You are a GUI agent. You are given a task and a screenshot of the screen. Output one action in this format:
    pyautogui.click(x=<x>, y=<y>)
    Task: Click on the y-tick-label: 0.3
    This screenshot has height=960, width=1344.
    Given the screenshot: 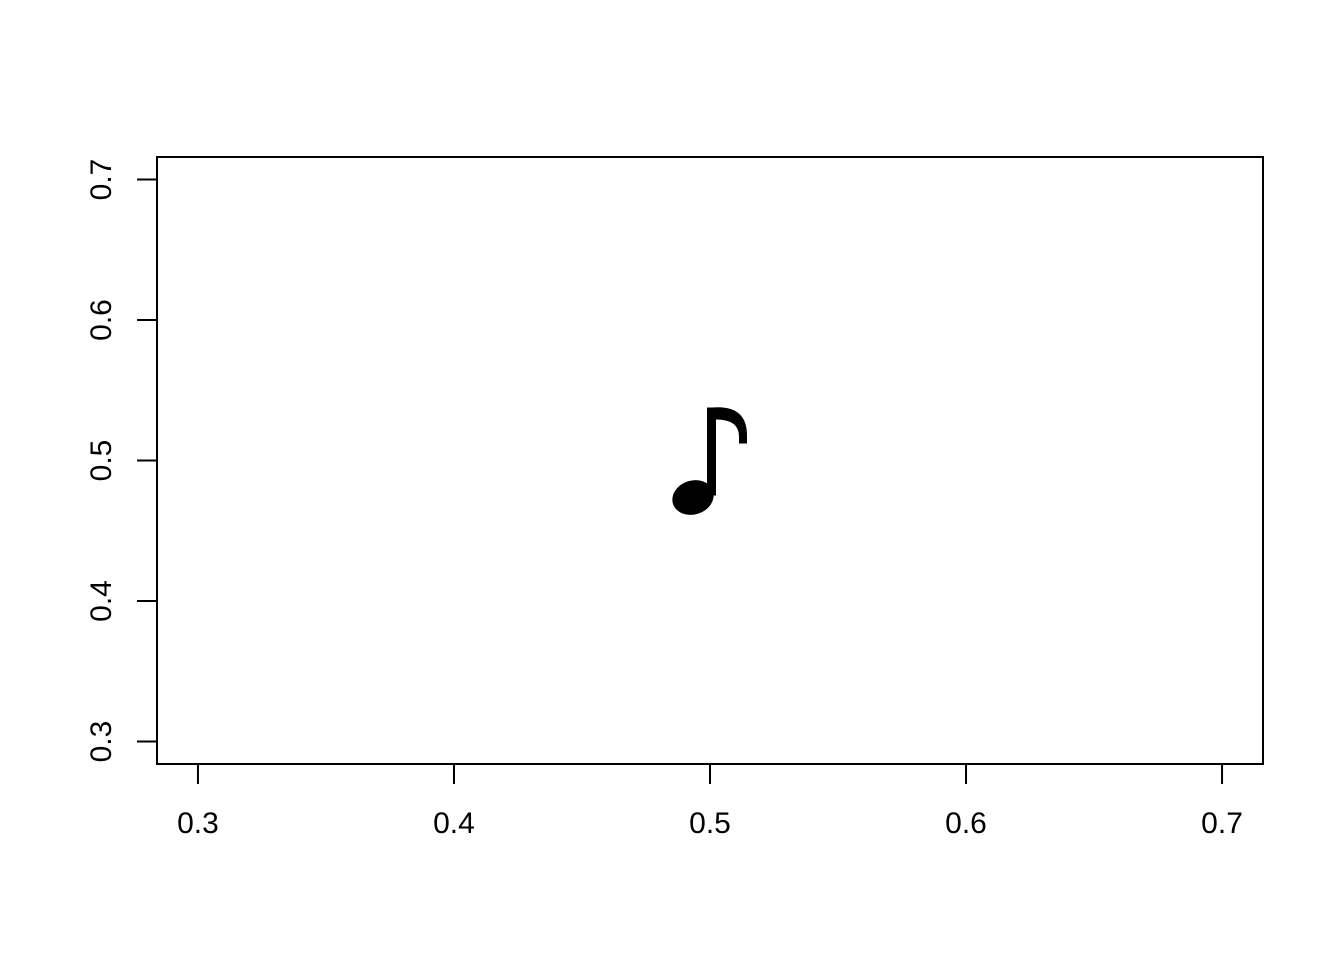 What is the action you would take?
    pyautogui.click(x=101, y=742)
    